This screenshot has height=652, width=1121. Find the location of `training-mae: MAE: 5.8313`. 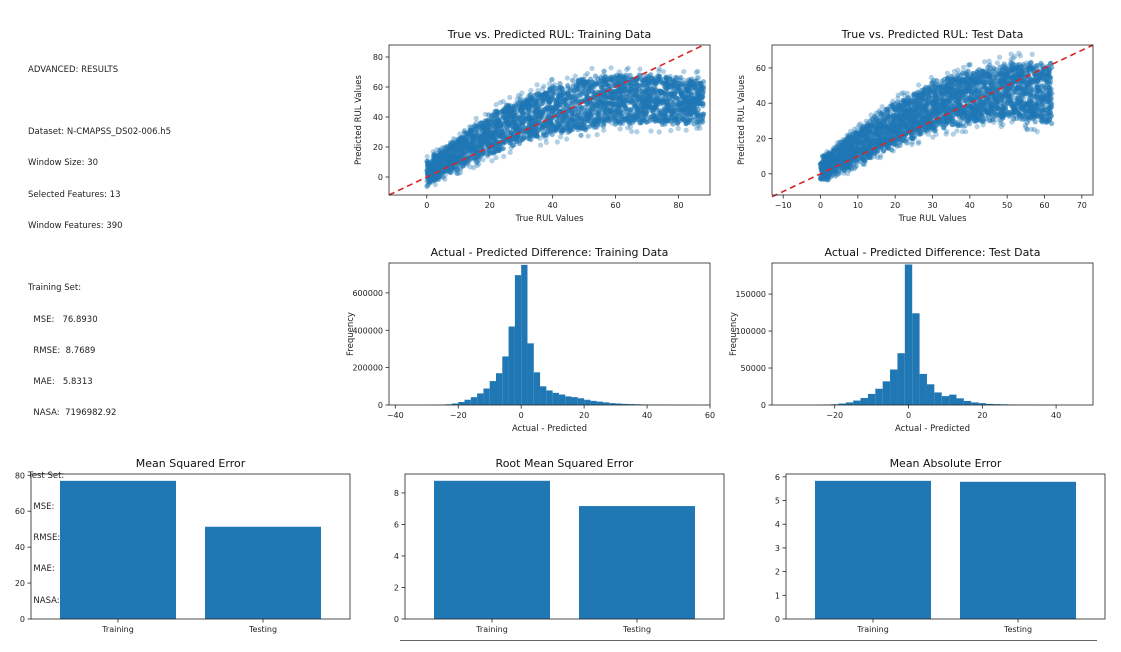

training-mae: MAE: 5.8313 is located at coordinates (60, 382).